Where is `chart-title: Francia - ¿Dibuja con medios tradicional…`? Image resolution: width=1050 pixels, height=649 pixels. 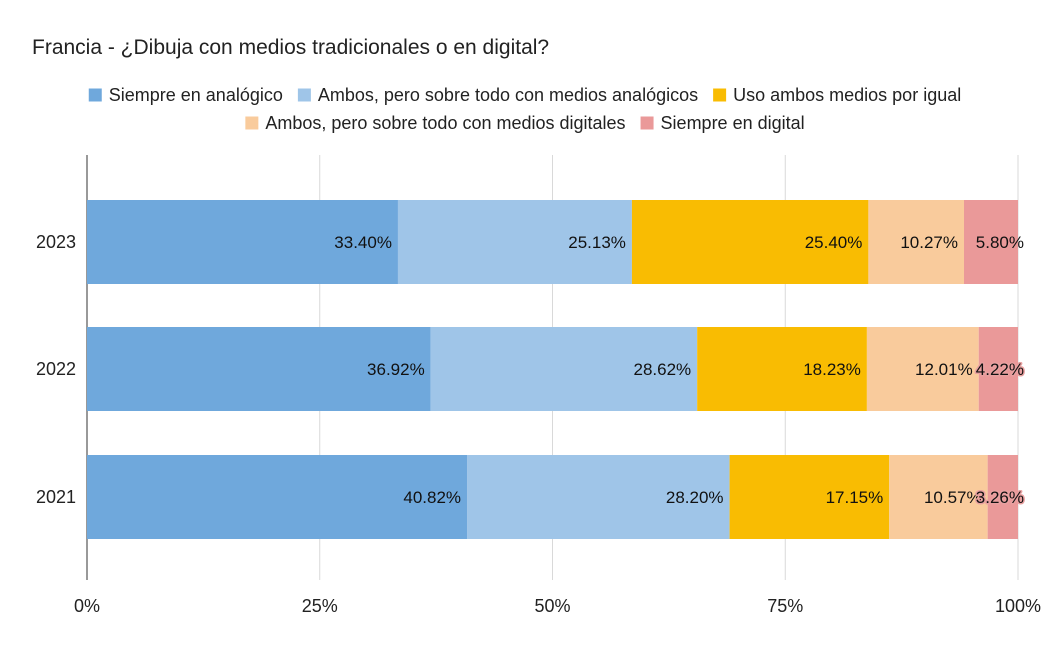 chart-title: Francia - ¿Dibuja con medios tradicional… is located at coordinates (290, 47).